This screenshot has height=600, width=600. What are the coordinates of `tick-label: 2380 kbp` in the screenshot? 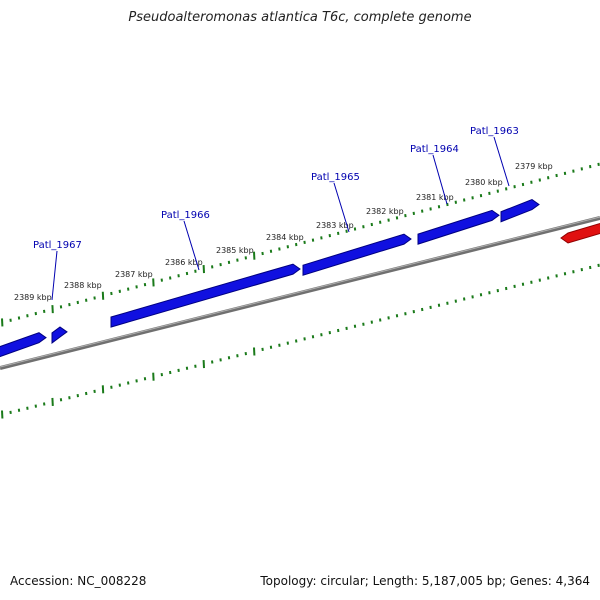 It's located at (484, 182).